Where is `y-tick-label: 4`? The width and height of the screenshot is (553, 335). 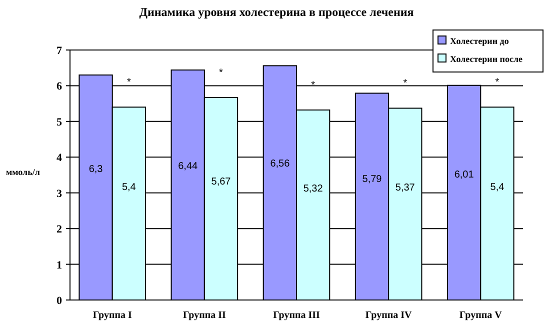
y-tick-label: 4 is located at coordinates (59, 158).